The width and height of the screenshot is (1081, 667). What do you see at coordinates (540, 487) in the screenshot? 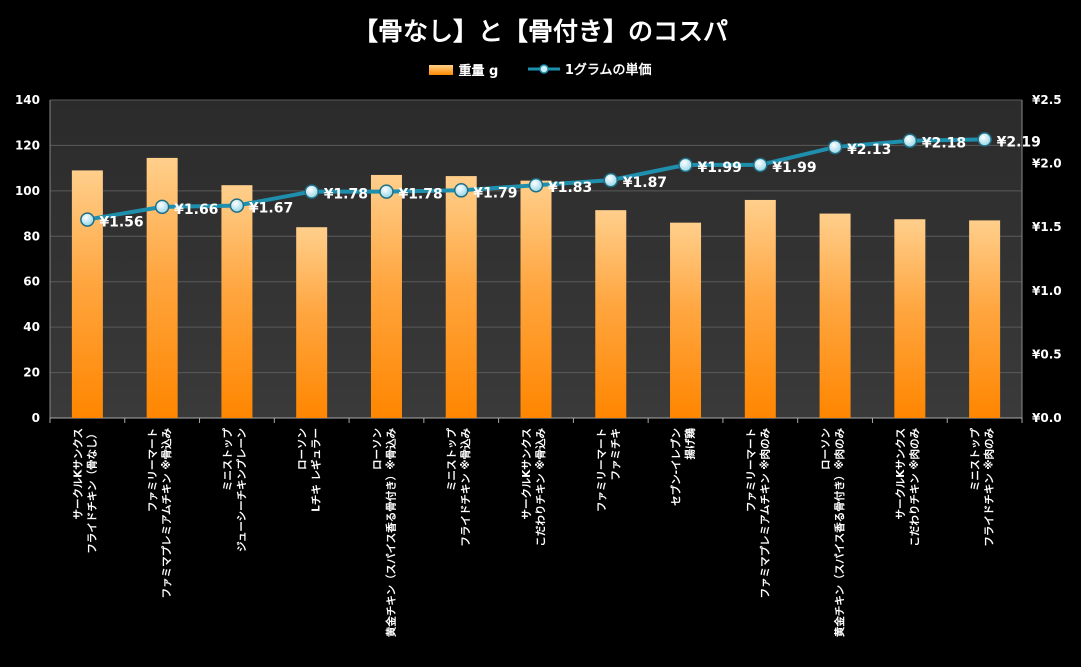
I see `category-label-product: こだわりチキン ※骨込み` at bounding box center [540, 487].